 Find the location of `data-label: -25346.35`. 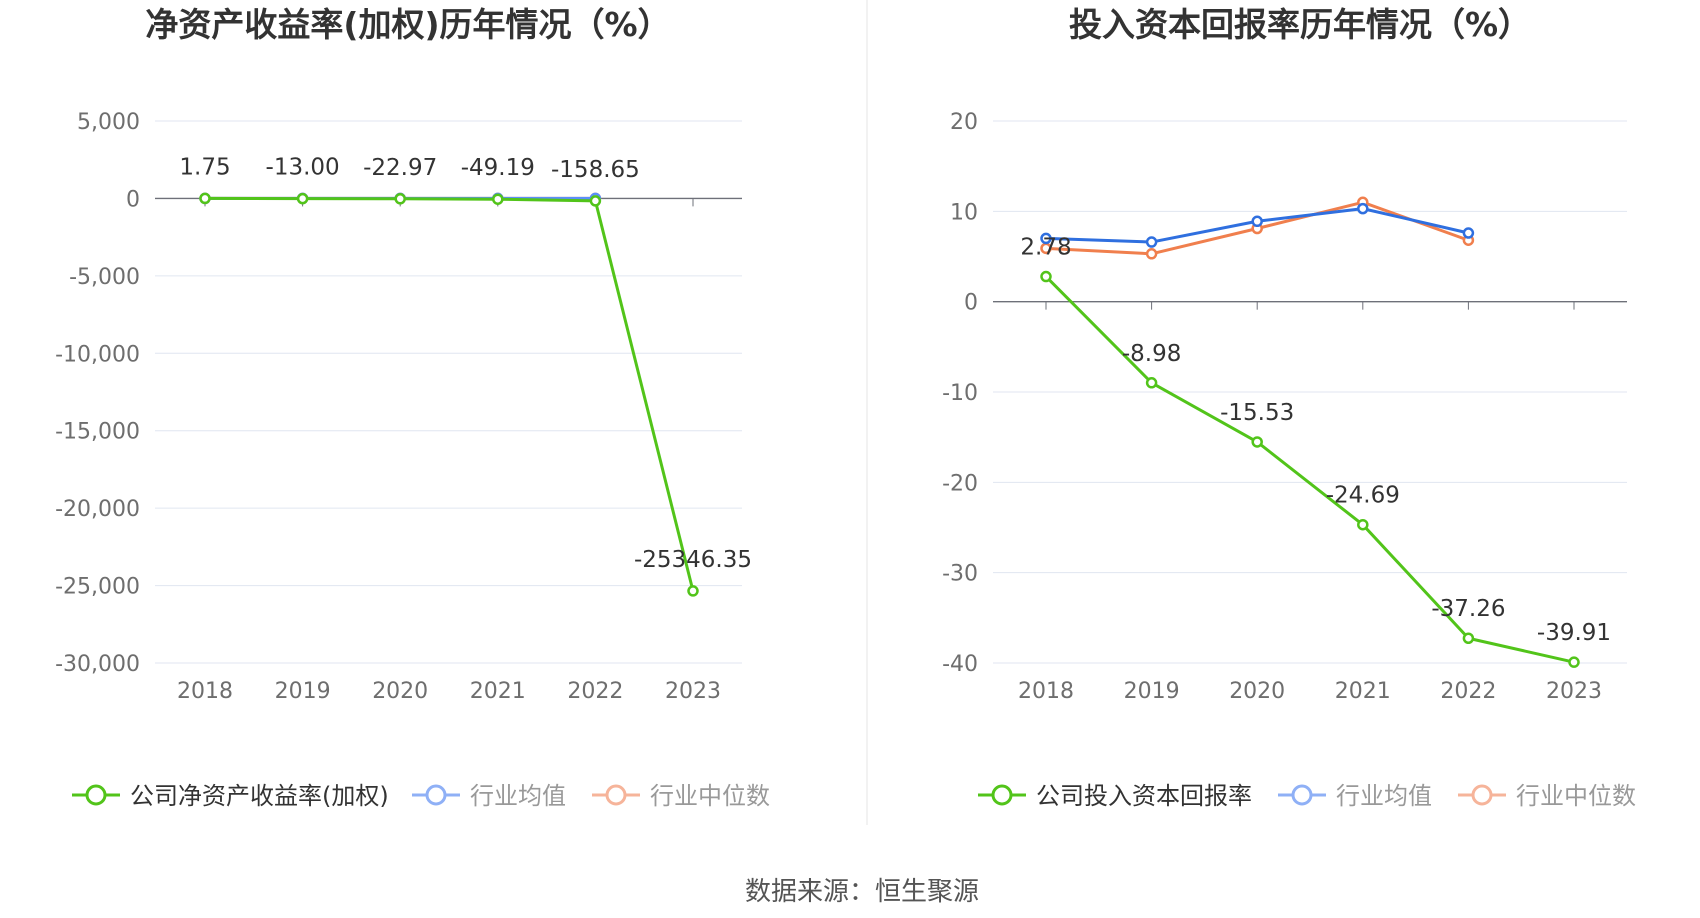

data-label: -25346.35 is located at coordinates (693, 560).